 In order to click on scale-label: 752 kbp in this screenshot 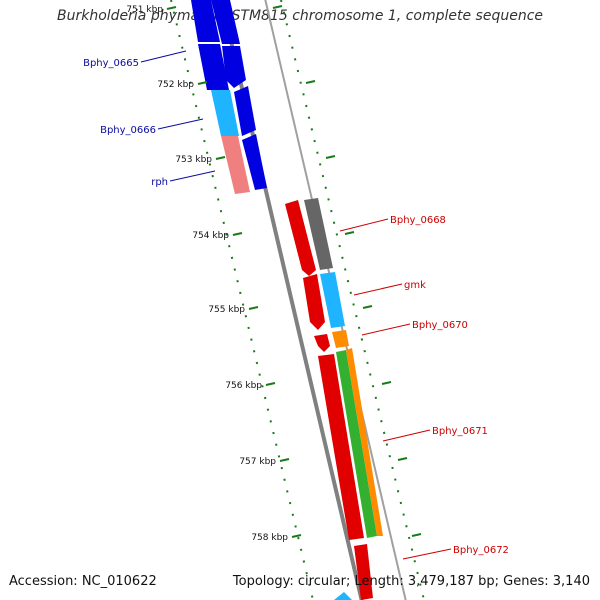, I will do `click(175, 85)`.